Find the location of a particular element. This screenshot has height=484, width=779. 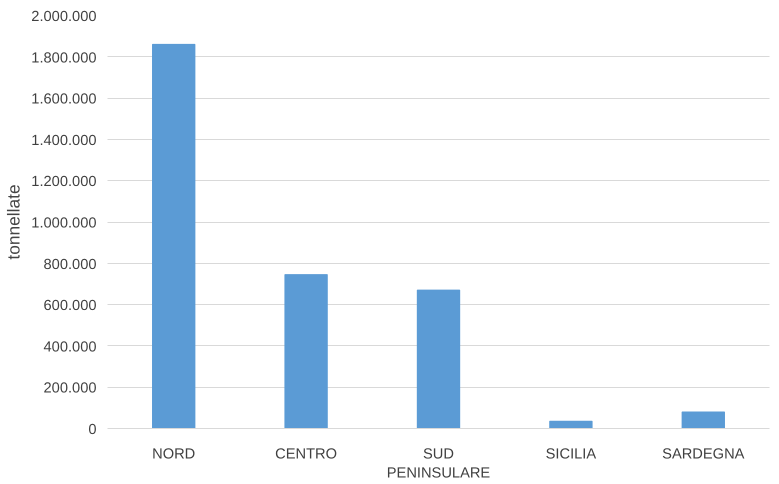

x-tick-label: NORD is located at coordinates (174, 454).